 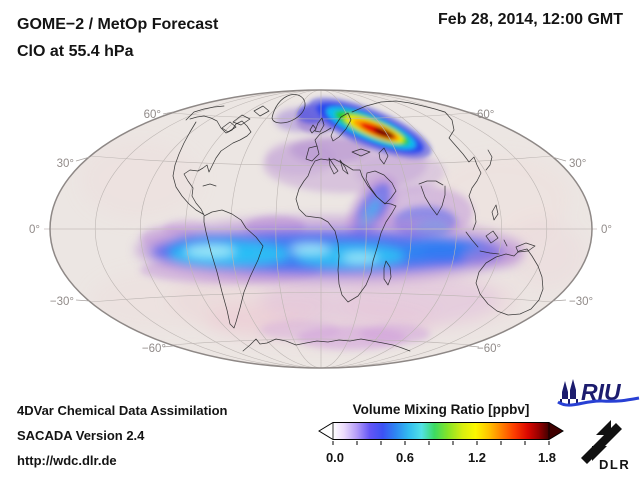 I want to click on lat-label-right-30: 30°, so click(x=577, y=164).